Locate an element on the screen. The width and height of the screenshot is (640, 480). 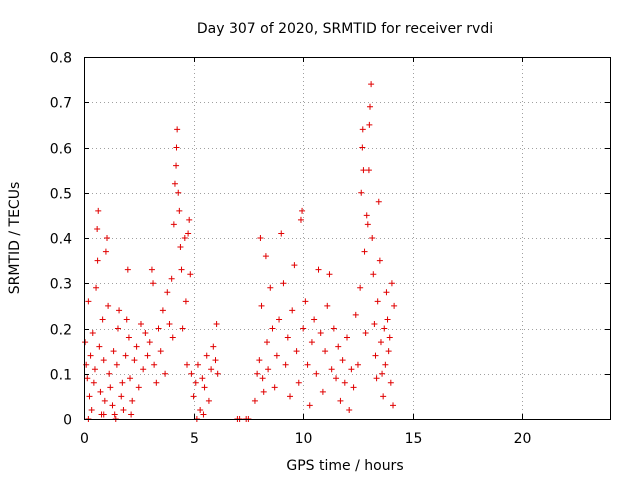
x-tick-label: 15 is located at coordinates (414, 439).